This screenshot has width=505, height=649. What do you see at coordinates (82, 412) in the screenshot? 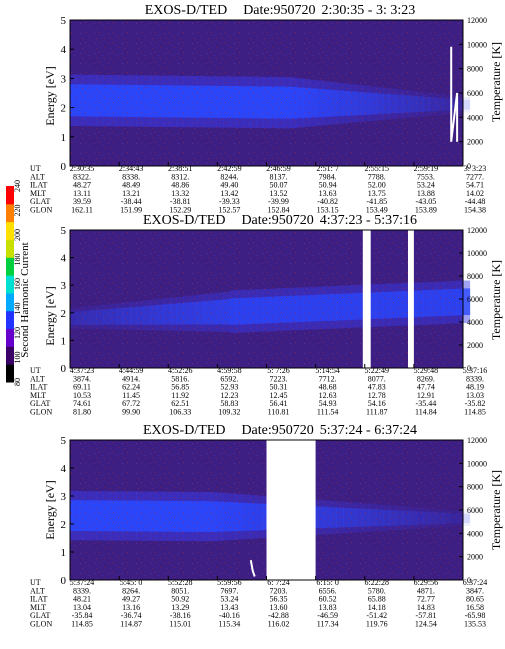
I see `table-cell: 81.80` at bounding box center [82, 412].